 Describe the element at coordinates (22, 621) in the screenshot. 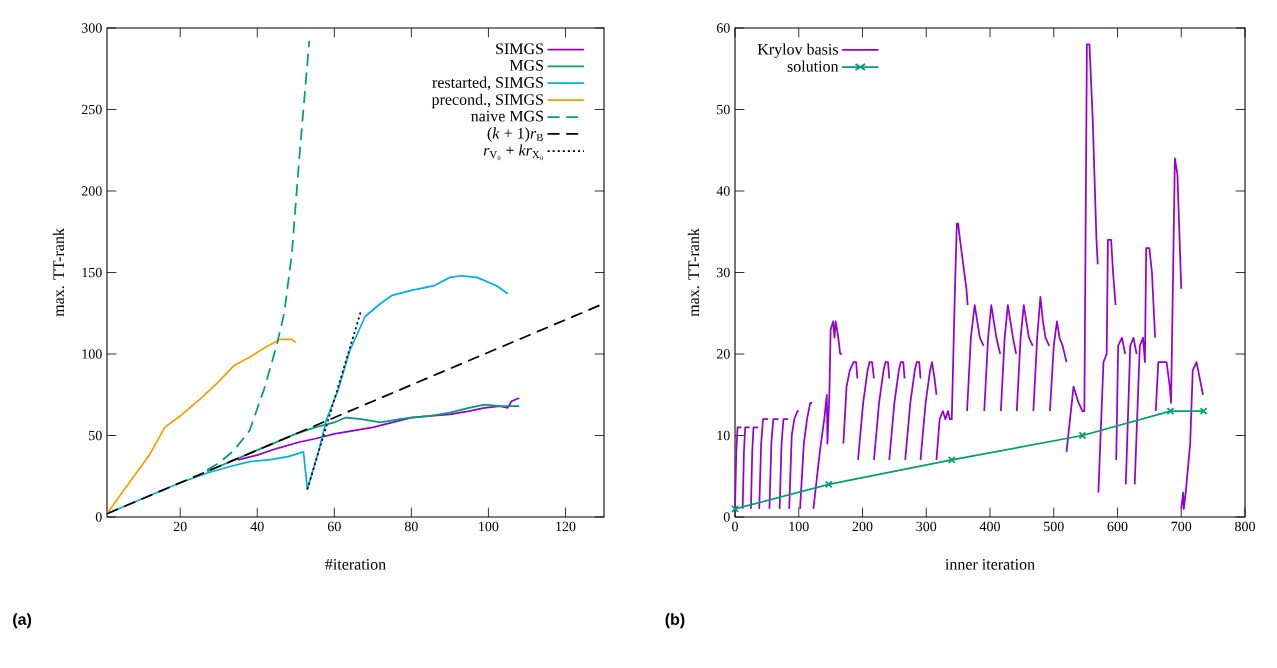

I see `text: (a)` at that location.